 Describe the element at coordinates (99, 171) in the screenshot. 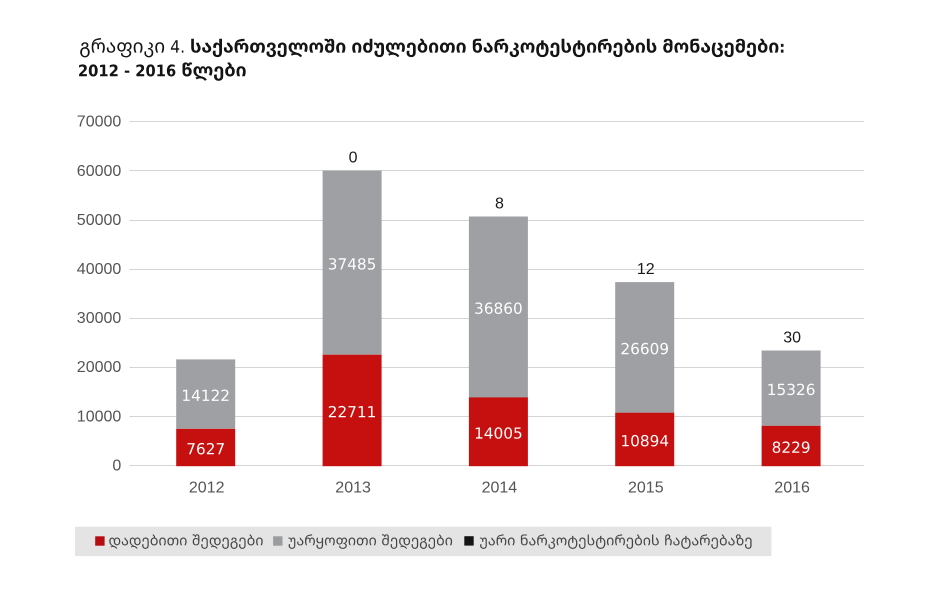

I see `svg-text: 60000` at that location.